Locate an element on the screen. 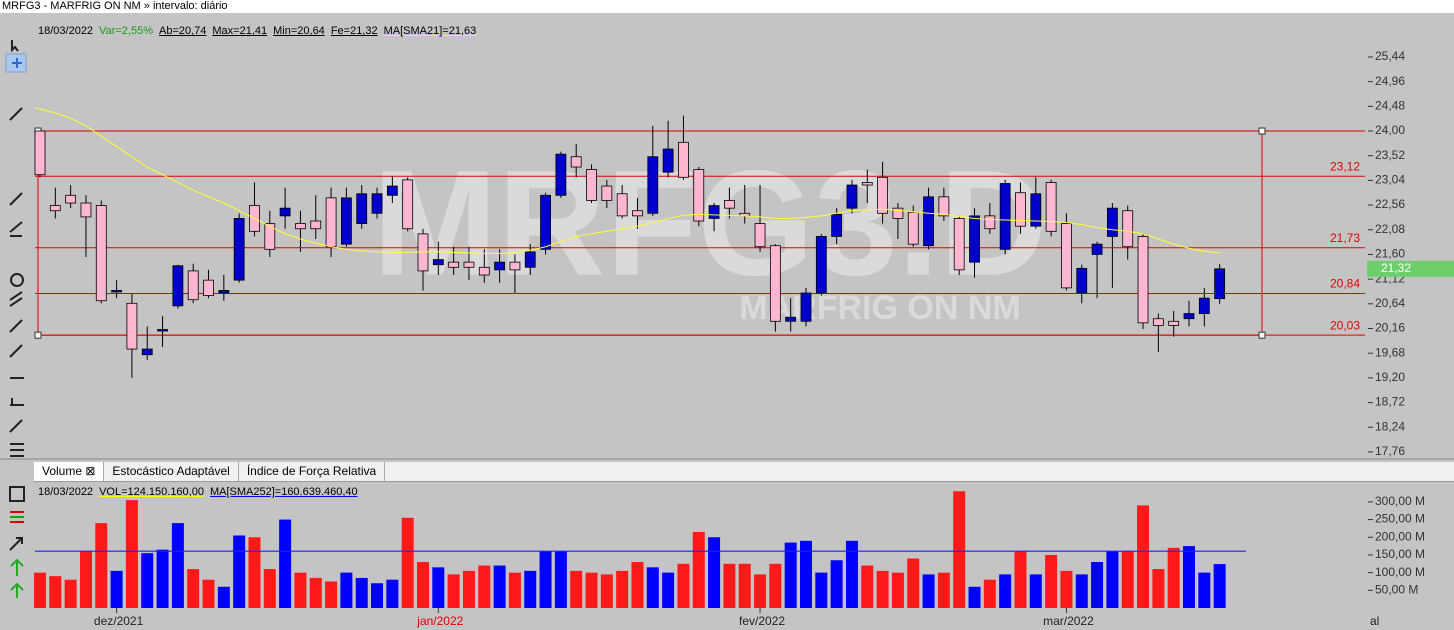  level-label: 21,73 is located at coordinates (1345, 238).